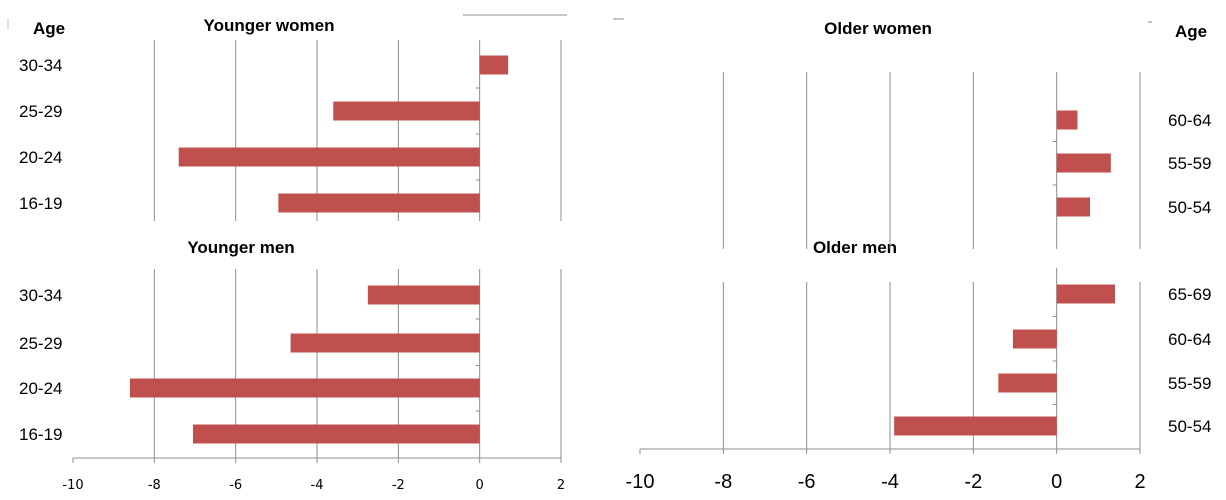 The image size is (1226, 500). Describe the element at coordinates (966, 160) in the screenshot. I see `panel-2: 50-54 55-59 60-64` at that location.